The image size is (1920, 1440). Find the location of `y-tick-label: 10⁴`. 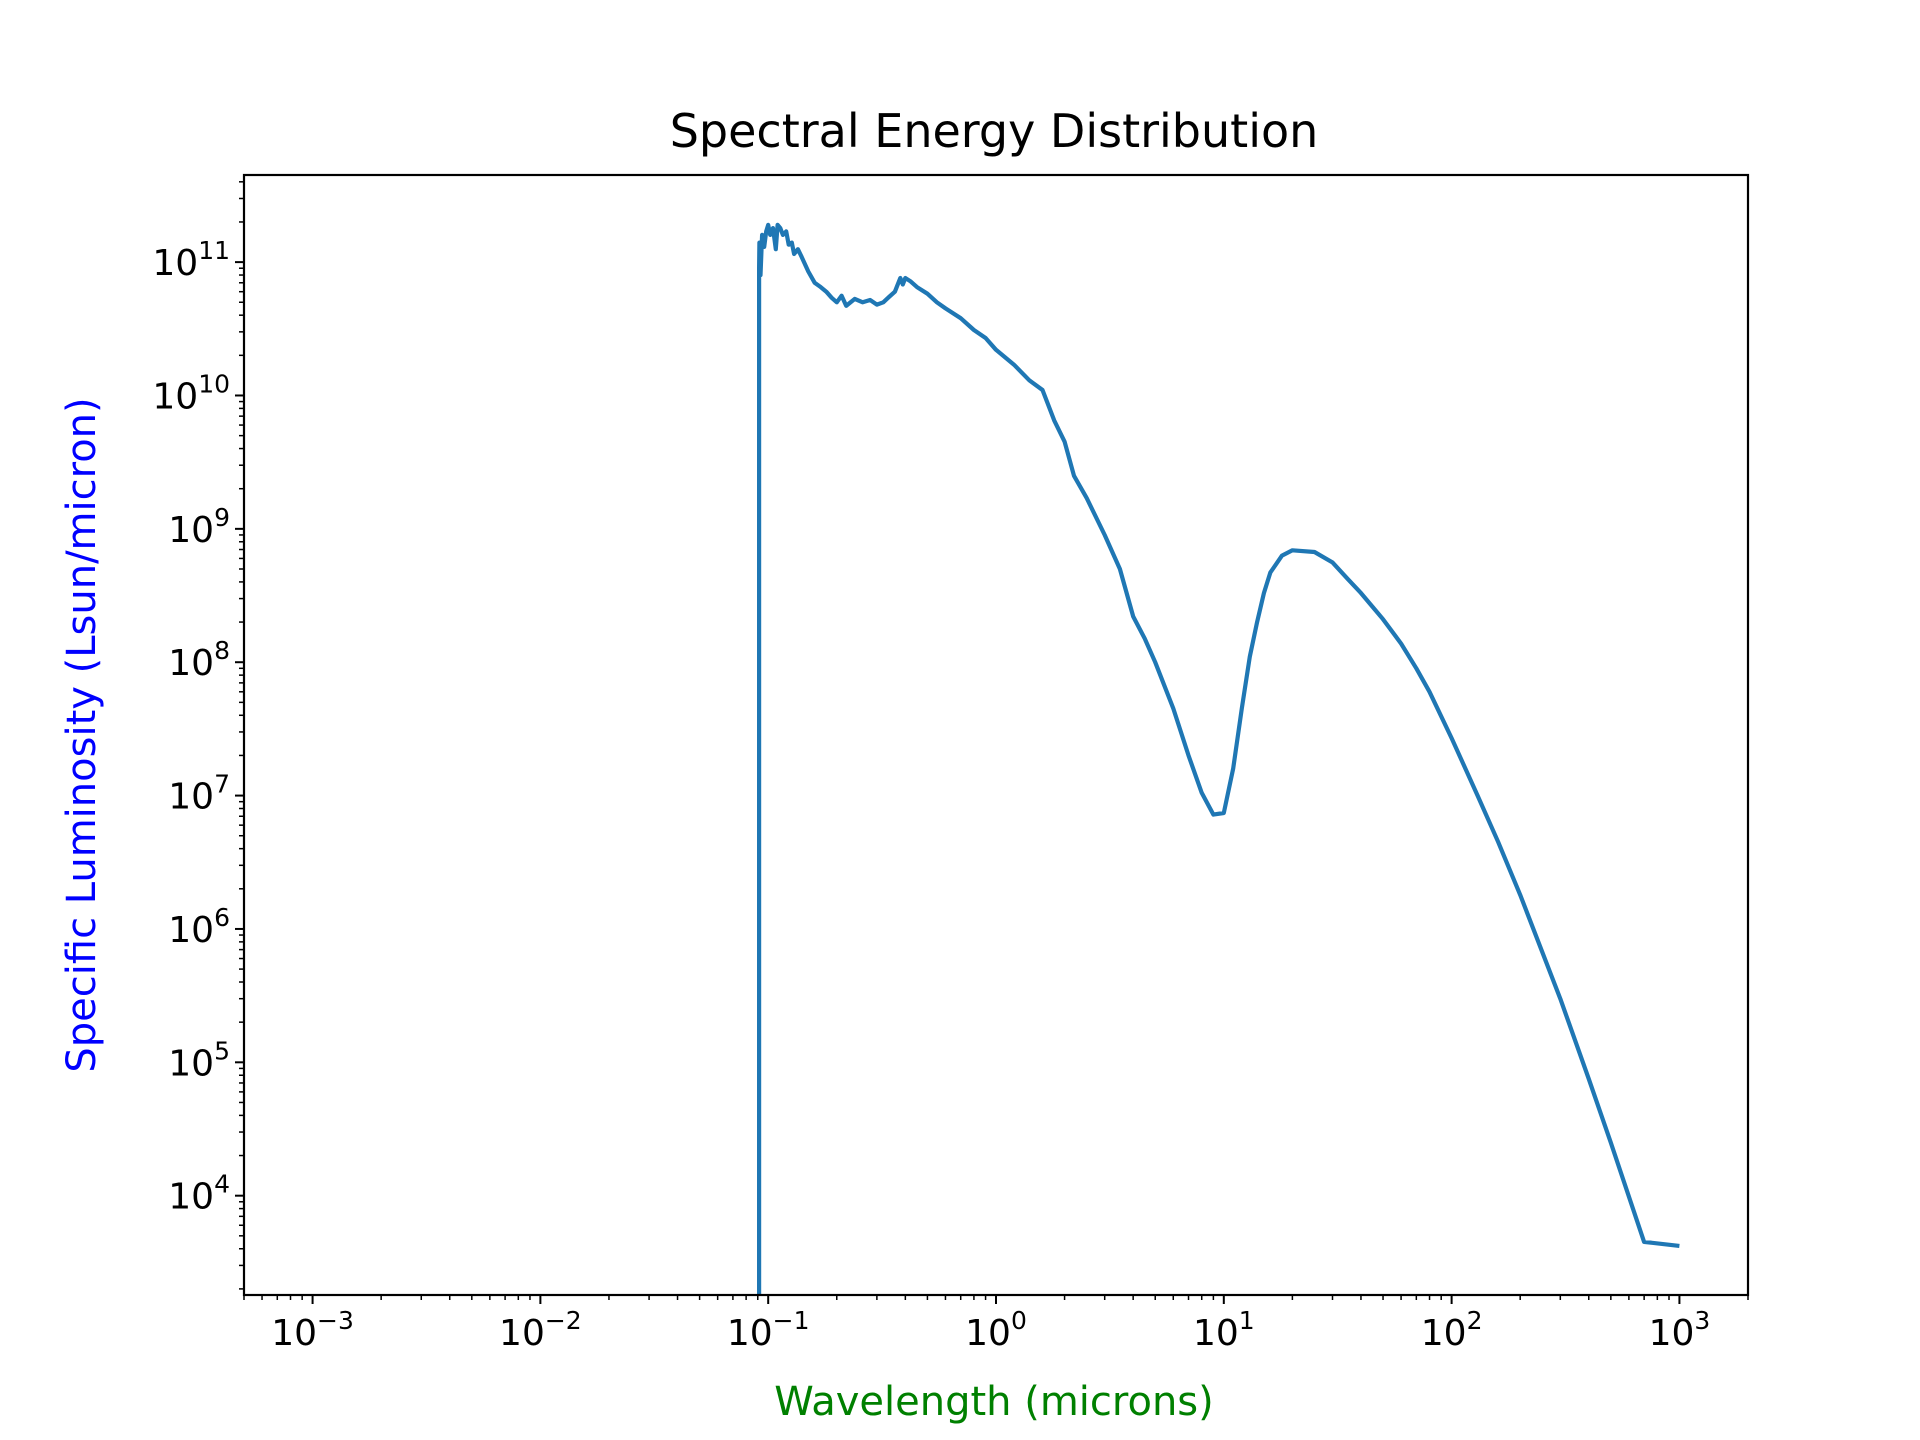

y-tick-label: 10⁴ is located at coordinates (199, 1194).